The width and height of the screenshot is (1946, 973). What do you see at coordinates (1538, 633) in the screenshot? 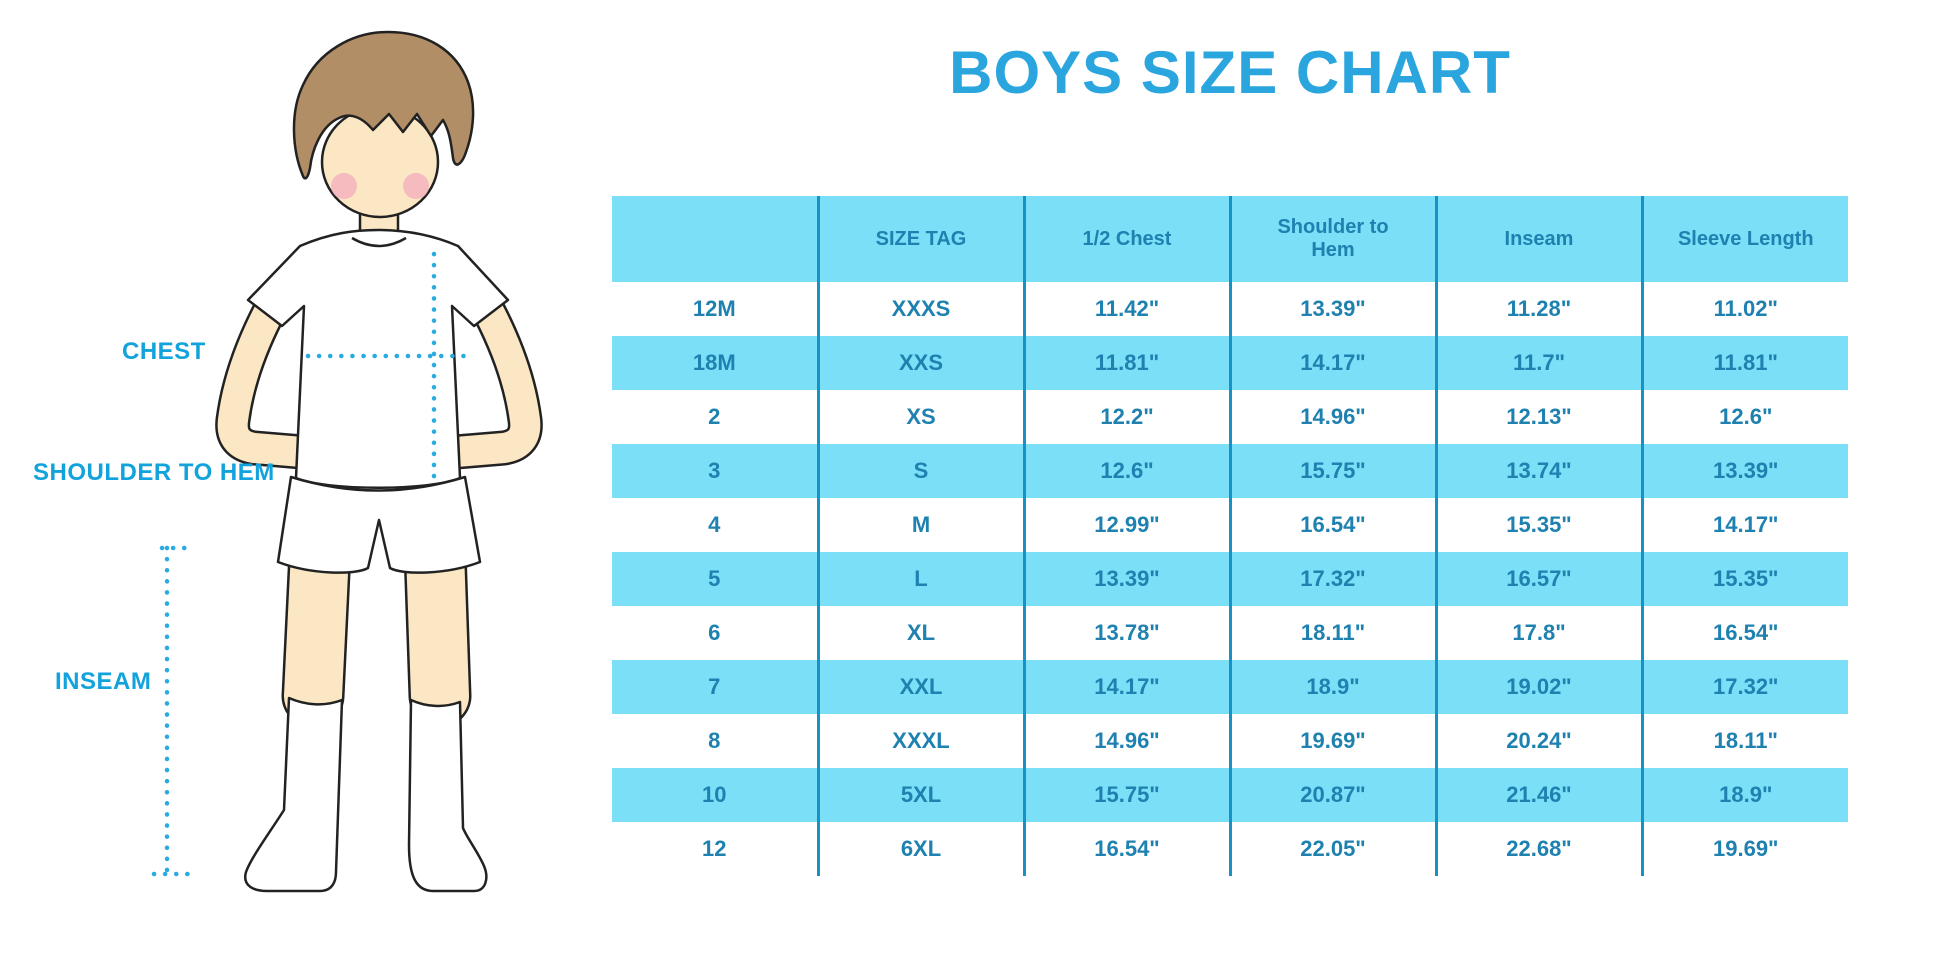
I see `value-cell: 17.8"` at bounding box center [1538, 633].